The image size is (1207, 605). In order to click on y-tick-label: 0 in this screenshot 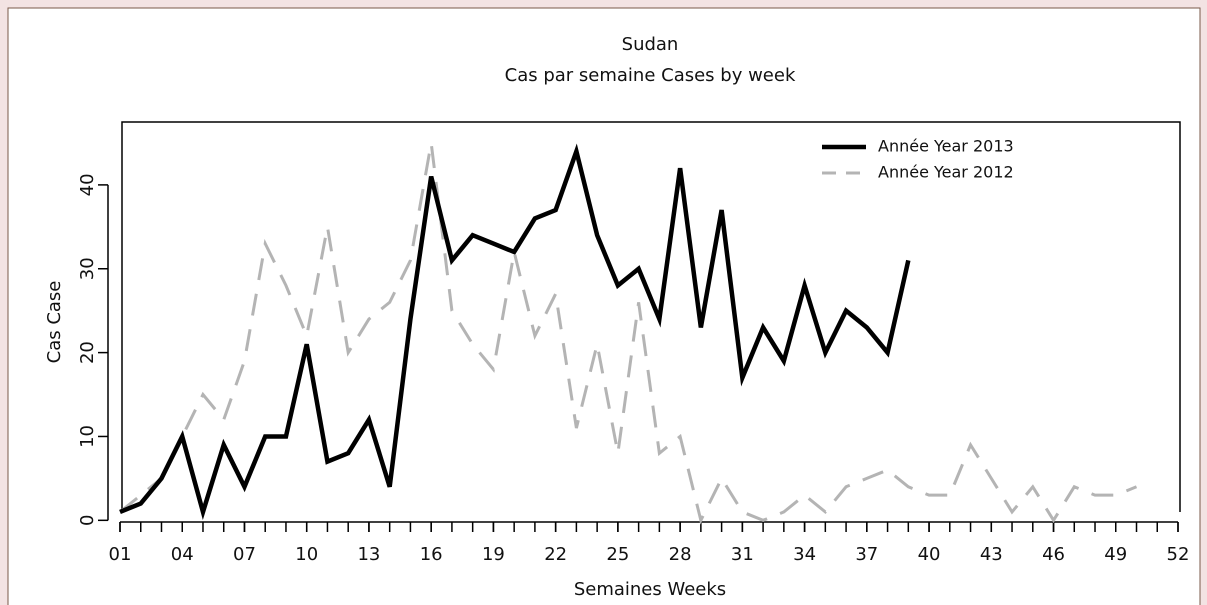, I will do `click(87, 520)`.